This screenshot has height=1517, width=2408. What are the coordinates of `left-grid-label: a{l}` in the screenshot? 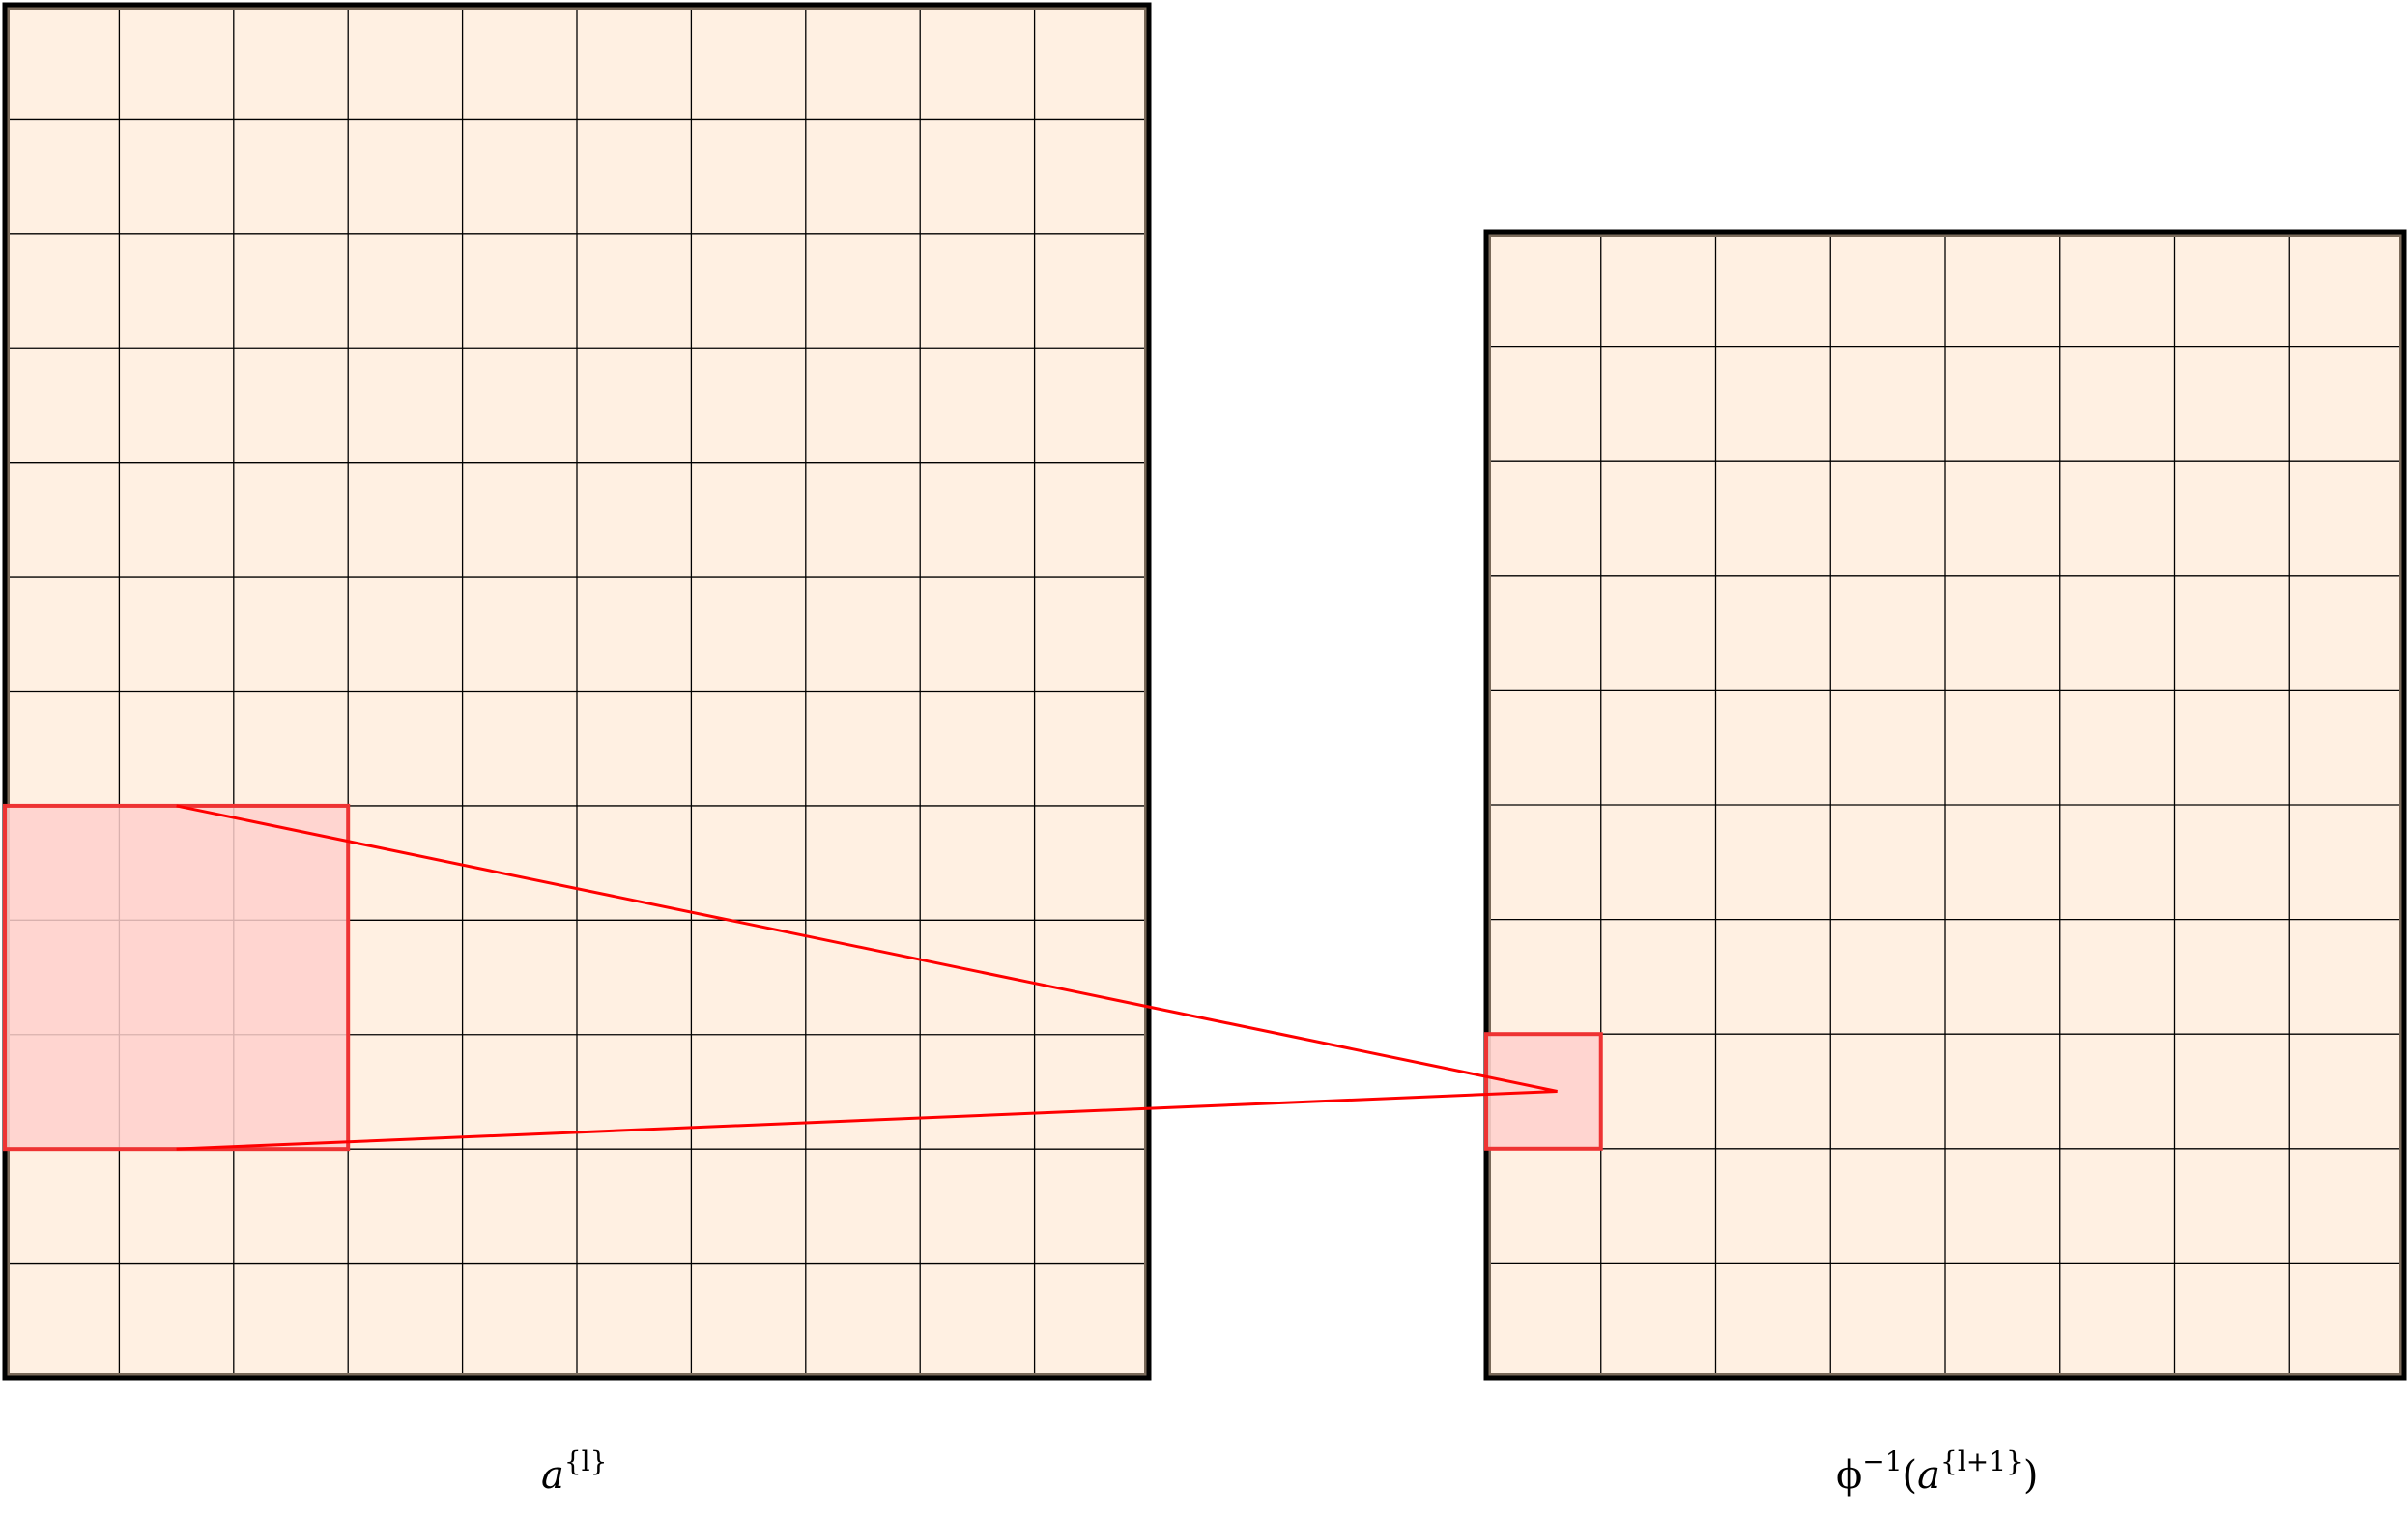 It's located at (574, 1471).